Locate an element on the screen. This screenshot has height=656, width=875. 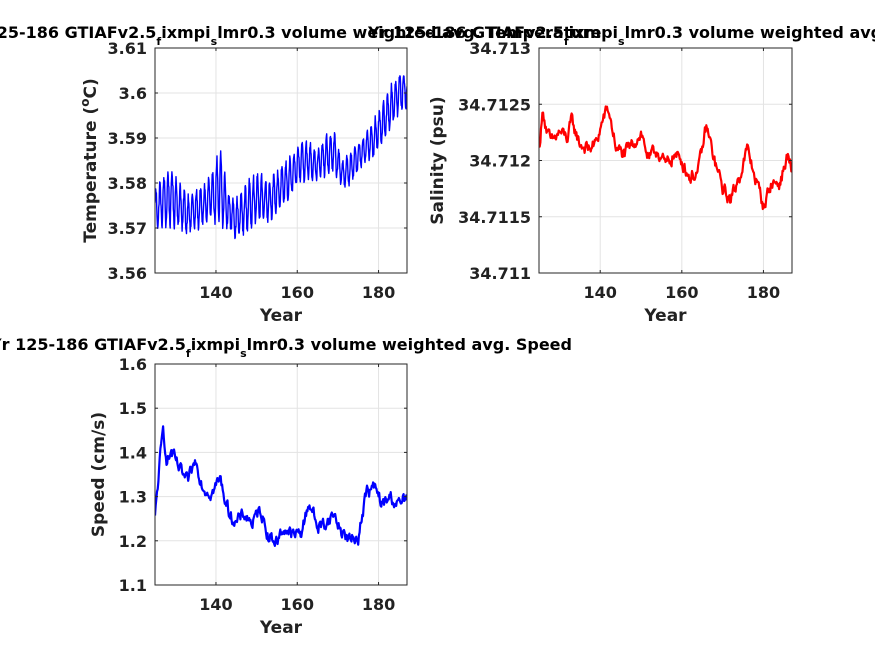
y-tick-label: 1.2 is located at coordinates (133, 541).